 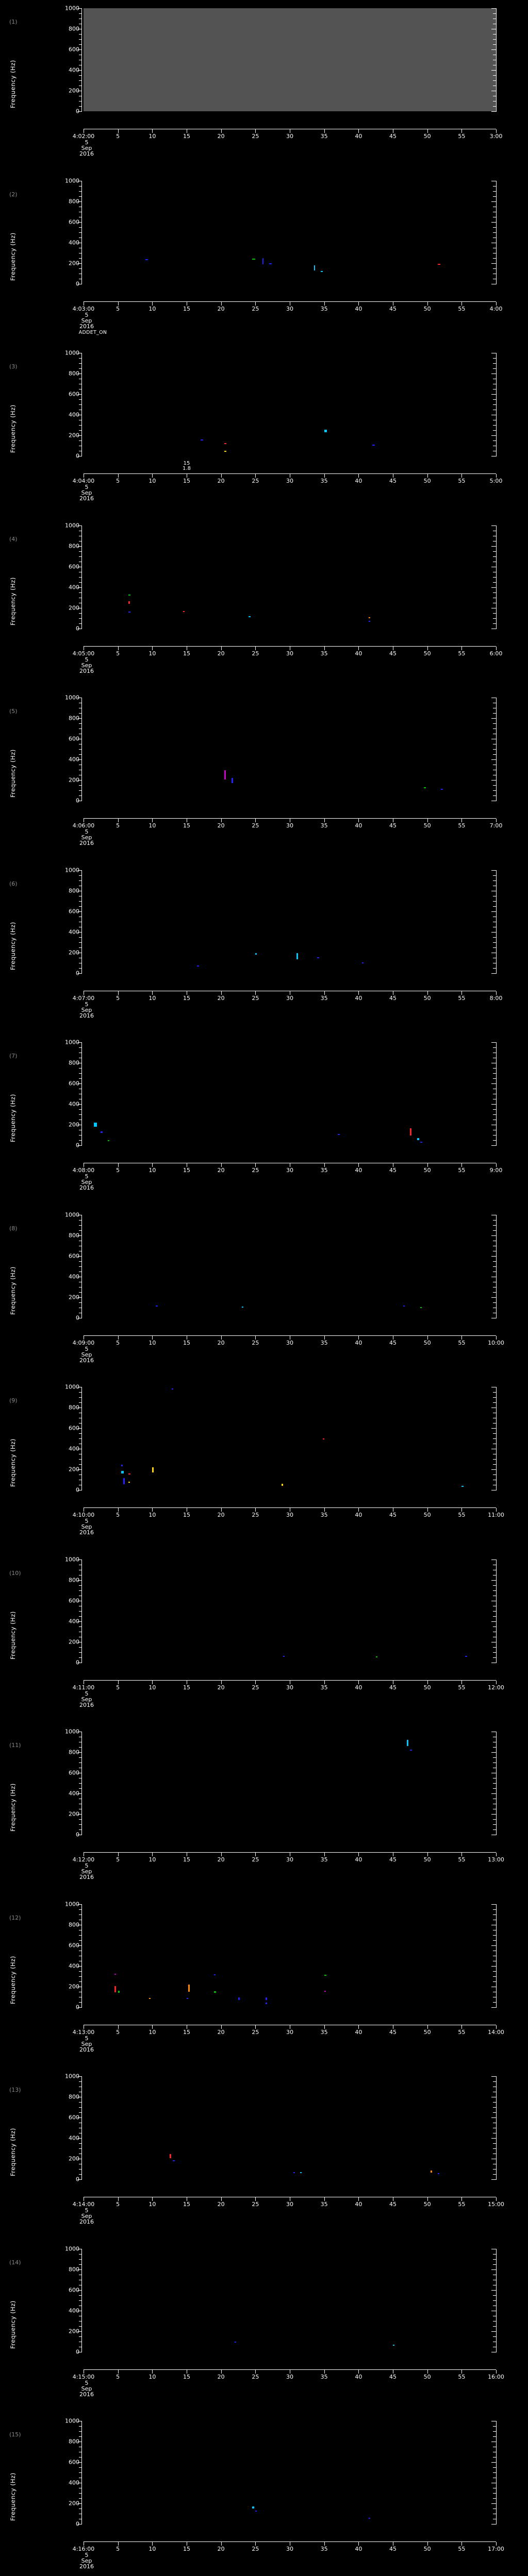 What do you see at coordinates (72, 697) in the screenshot?
I see `y-tick-label: 1000` at bounding box center [72, 697].